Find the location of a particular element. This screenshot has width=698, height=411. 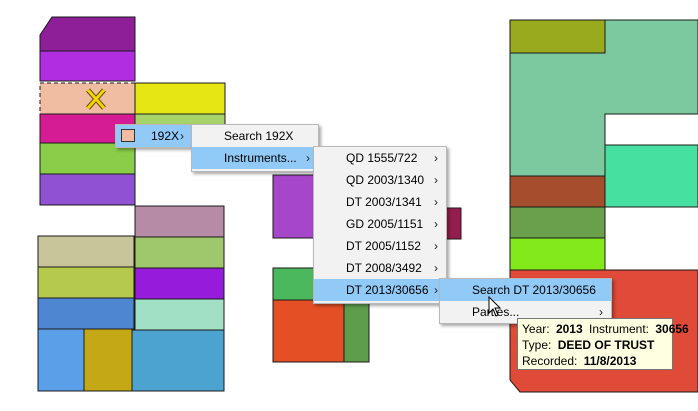

menu-item-search-parcel: Search 192X is located at coordinates (255, 136).